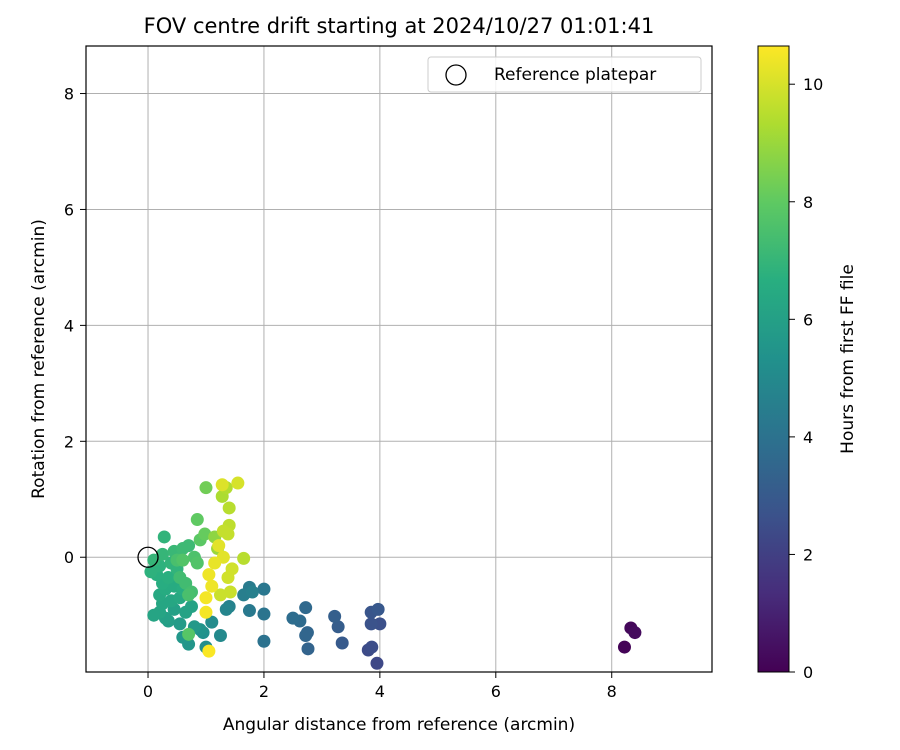 This screenshot has width=900, height=750. I want to click on legend-box, so click(564, 74).